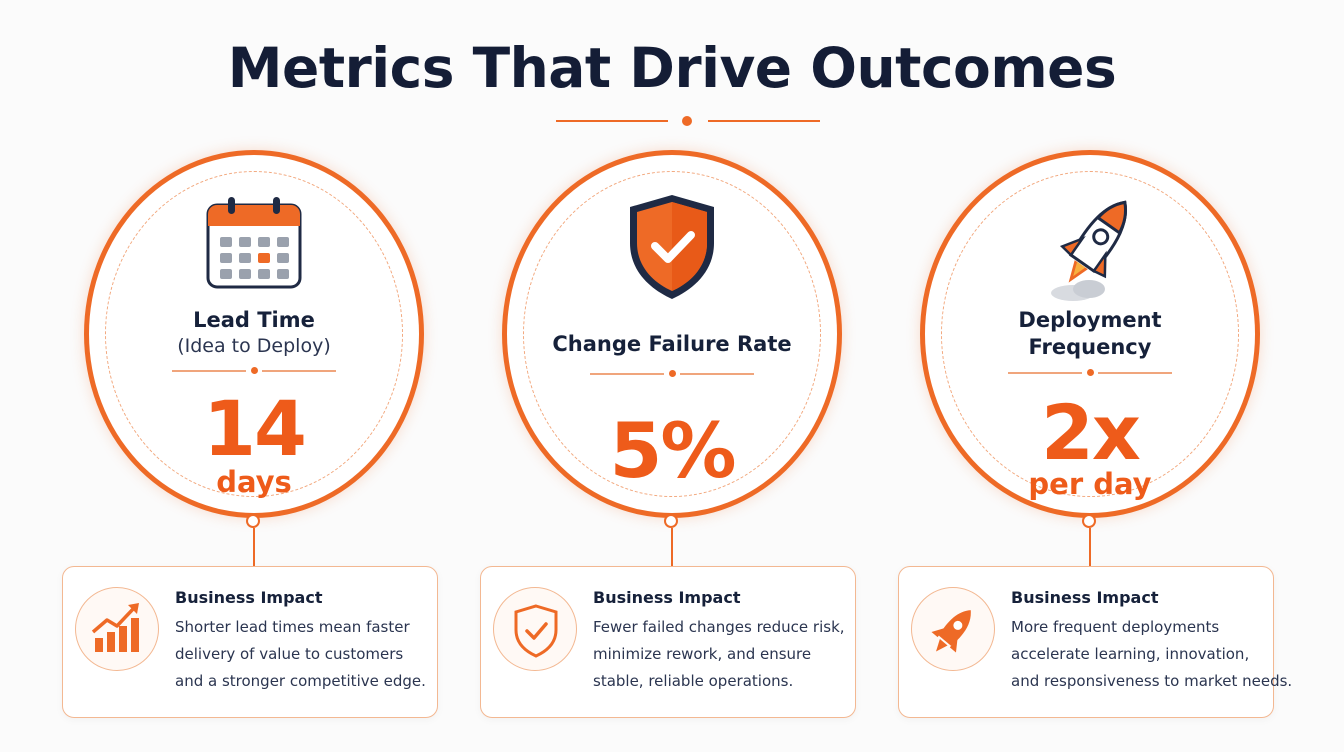 The height and width of the screenshot is (752, 1344). Describe the element at coordinates (1090, 320) in the screenshot. I see `metric-label: Deployment` at that location.